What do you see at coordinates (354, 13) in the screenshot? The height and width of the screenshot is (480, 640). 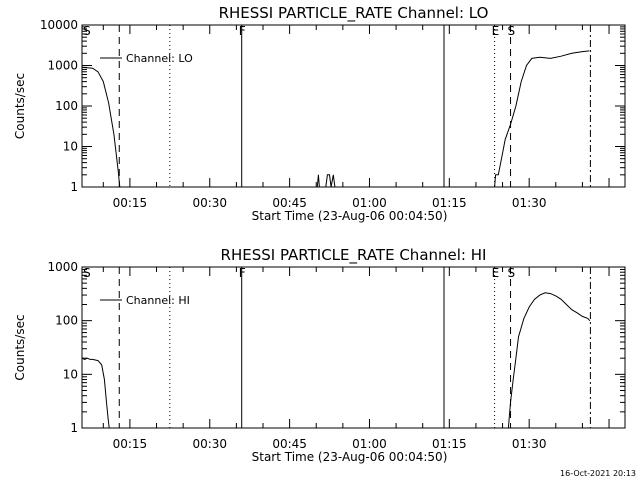 I see `chart-title: RHESSI PARTICLE_RATE Channel: LO` at bounding box center [354, 13].